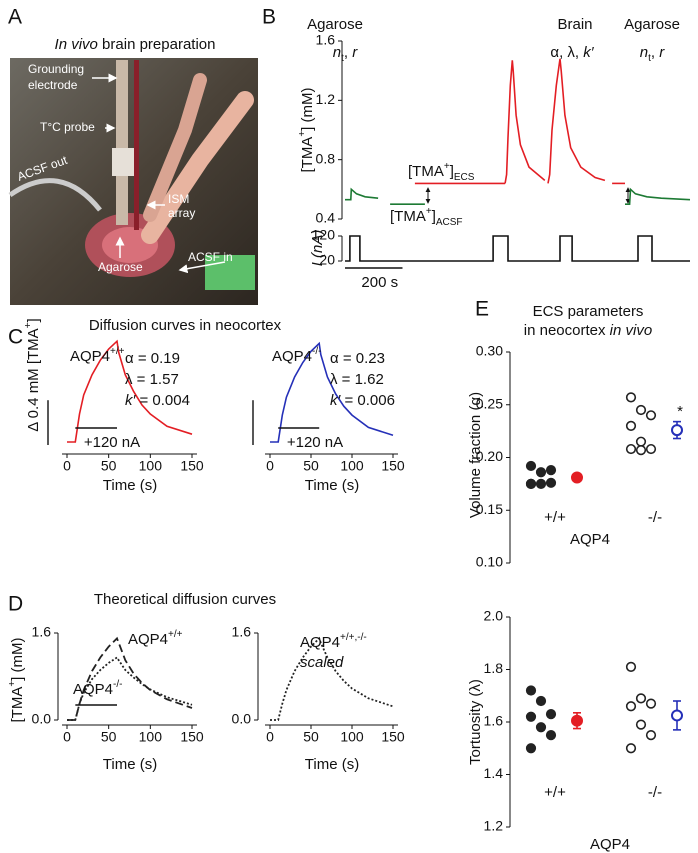 Image resolution: width=698 pixels, height=853 pixels. I want to click on y-tick-label: 0.10, so click(489, 562).